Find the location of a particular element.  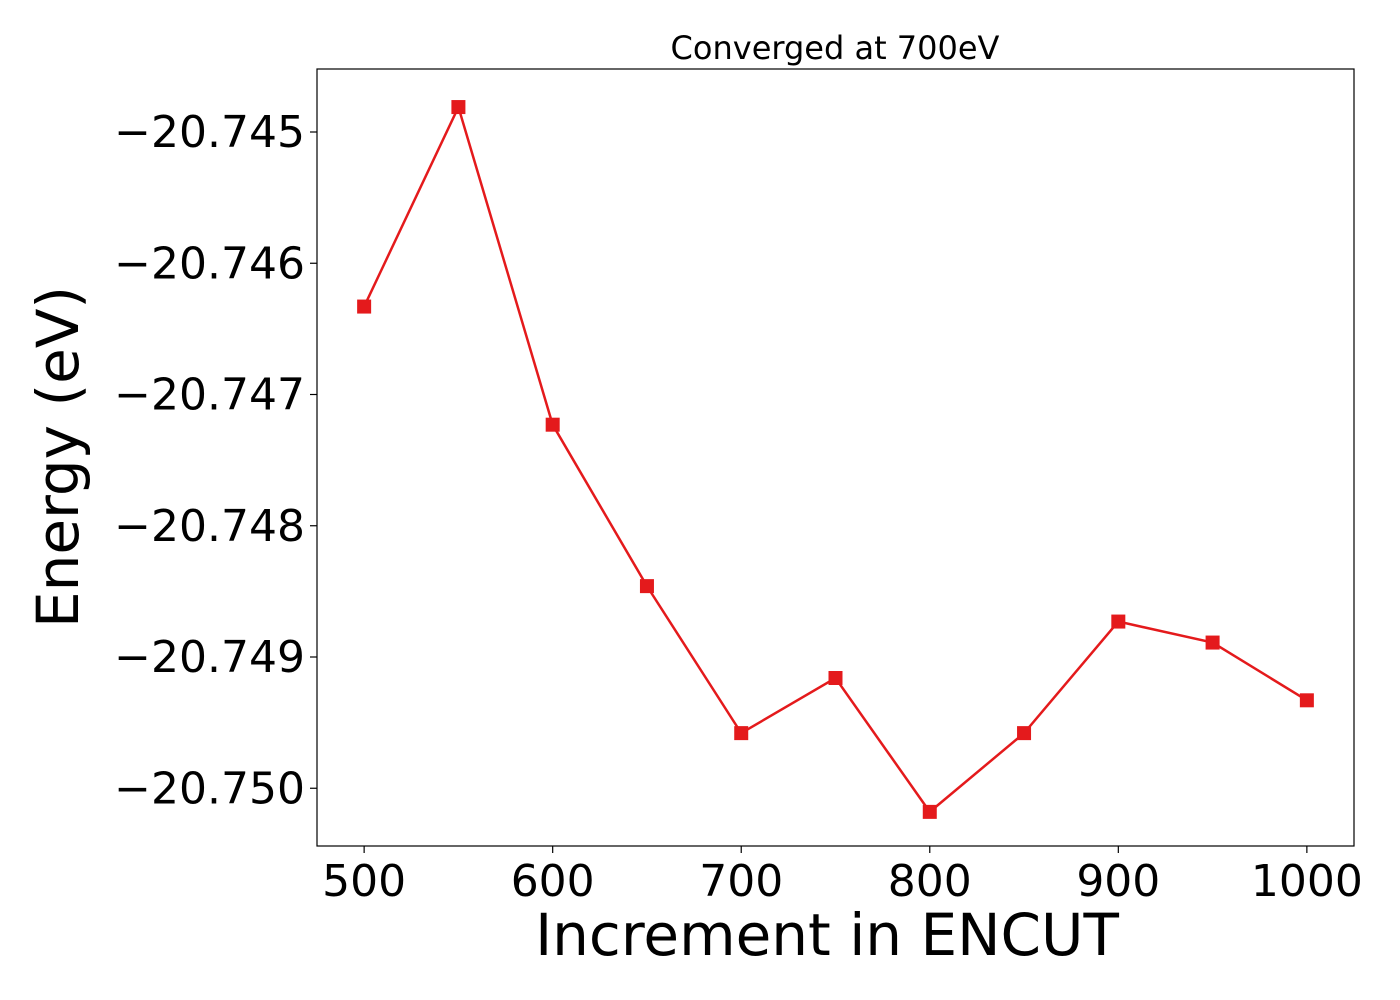

x-axis-label: Increment in ENCUT is located at coordinates (827, 935).